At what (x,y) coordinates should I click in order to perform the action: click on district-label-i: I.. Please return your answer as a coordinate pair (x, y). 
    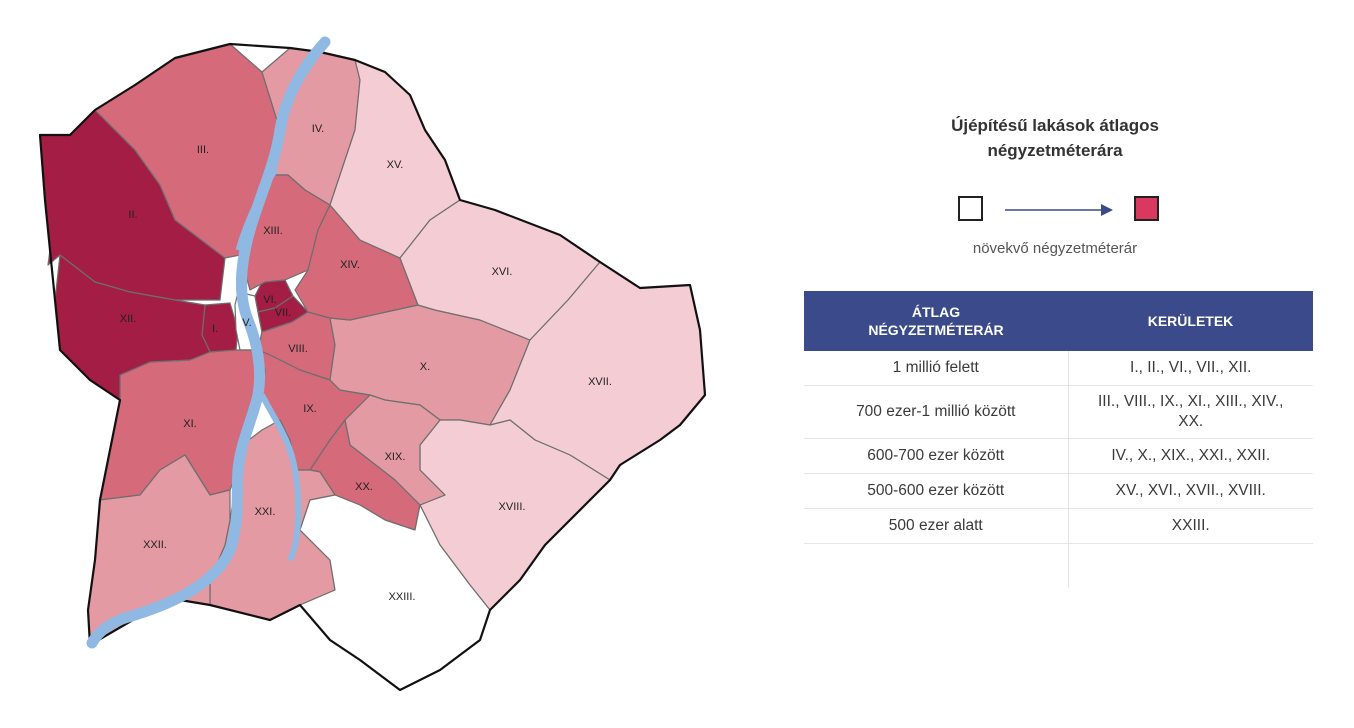
    Looking at the image, I should click on (215, 329).